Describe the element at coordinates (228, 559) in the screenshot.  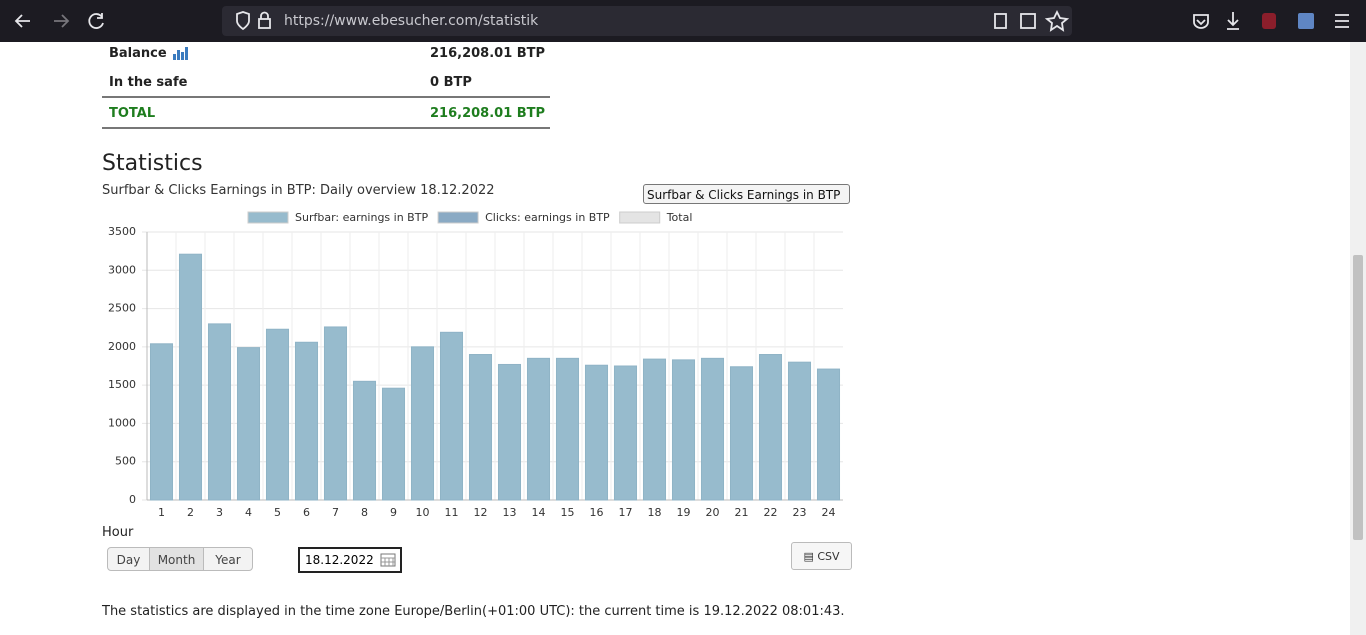
I see `year-button: Year` at that location.